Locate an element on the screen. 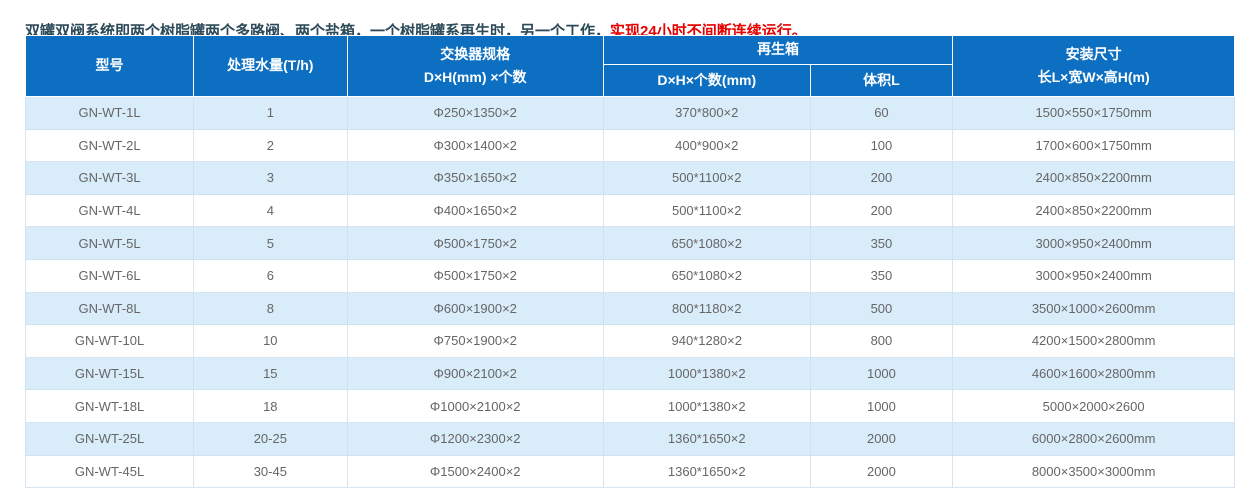  cell-exchanger-spec: Φ750×1900×2 is located at coordinates (475, 341).